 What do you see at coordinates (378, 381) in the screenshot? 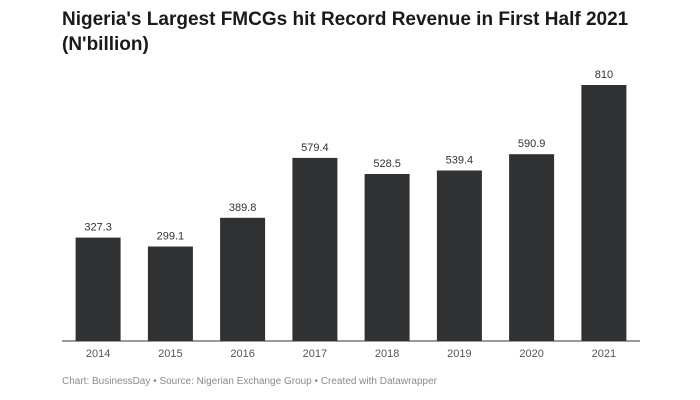
I see `footer-tool: Created with Datawrapper` at bounding box center [378, 381].